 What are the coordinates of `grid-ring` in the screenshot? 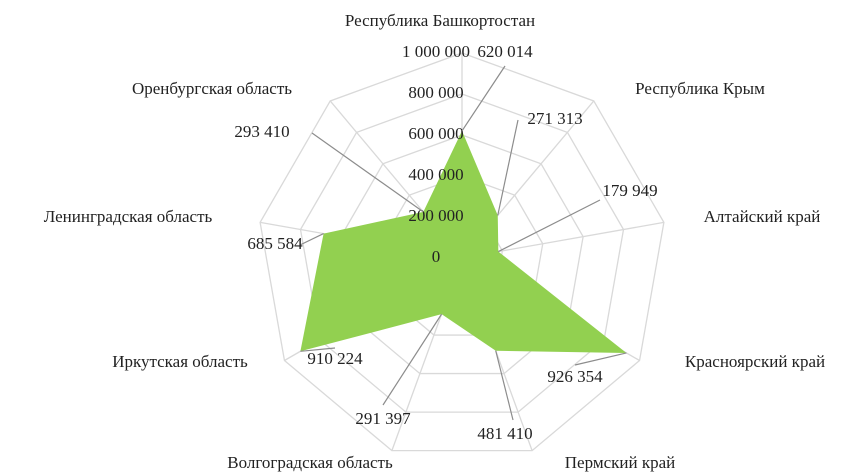 It's located at (462, 254).